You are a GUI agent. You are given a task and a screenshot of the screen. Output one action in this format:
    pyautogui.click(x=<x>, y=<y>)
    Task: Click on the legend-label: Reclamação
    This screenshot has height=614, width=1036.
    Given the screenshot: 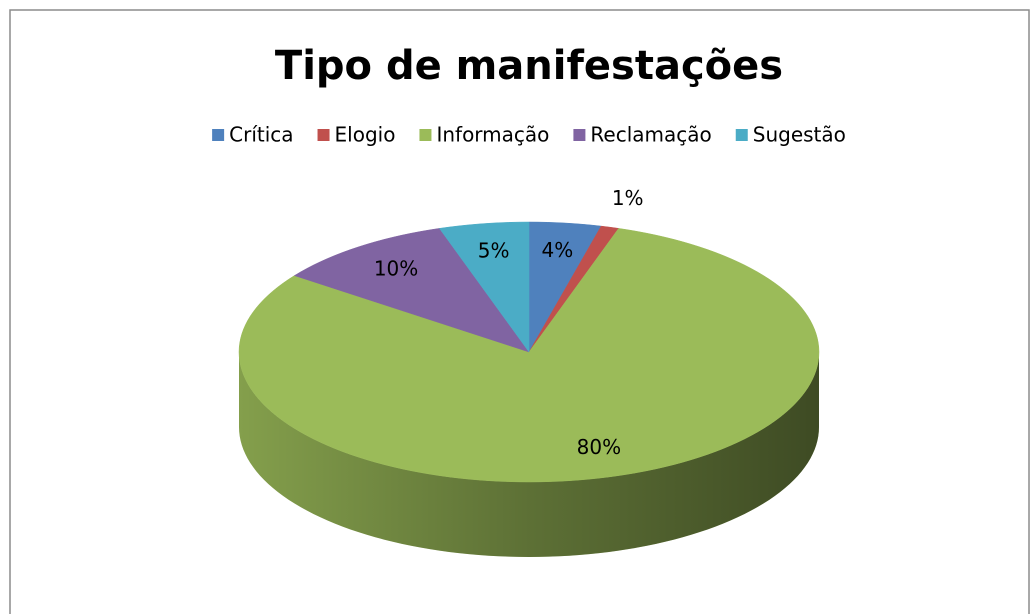 What is the action you would take?
    pyautogui.click(x=650, y=135)
    